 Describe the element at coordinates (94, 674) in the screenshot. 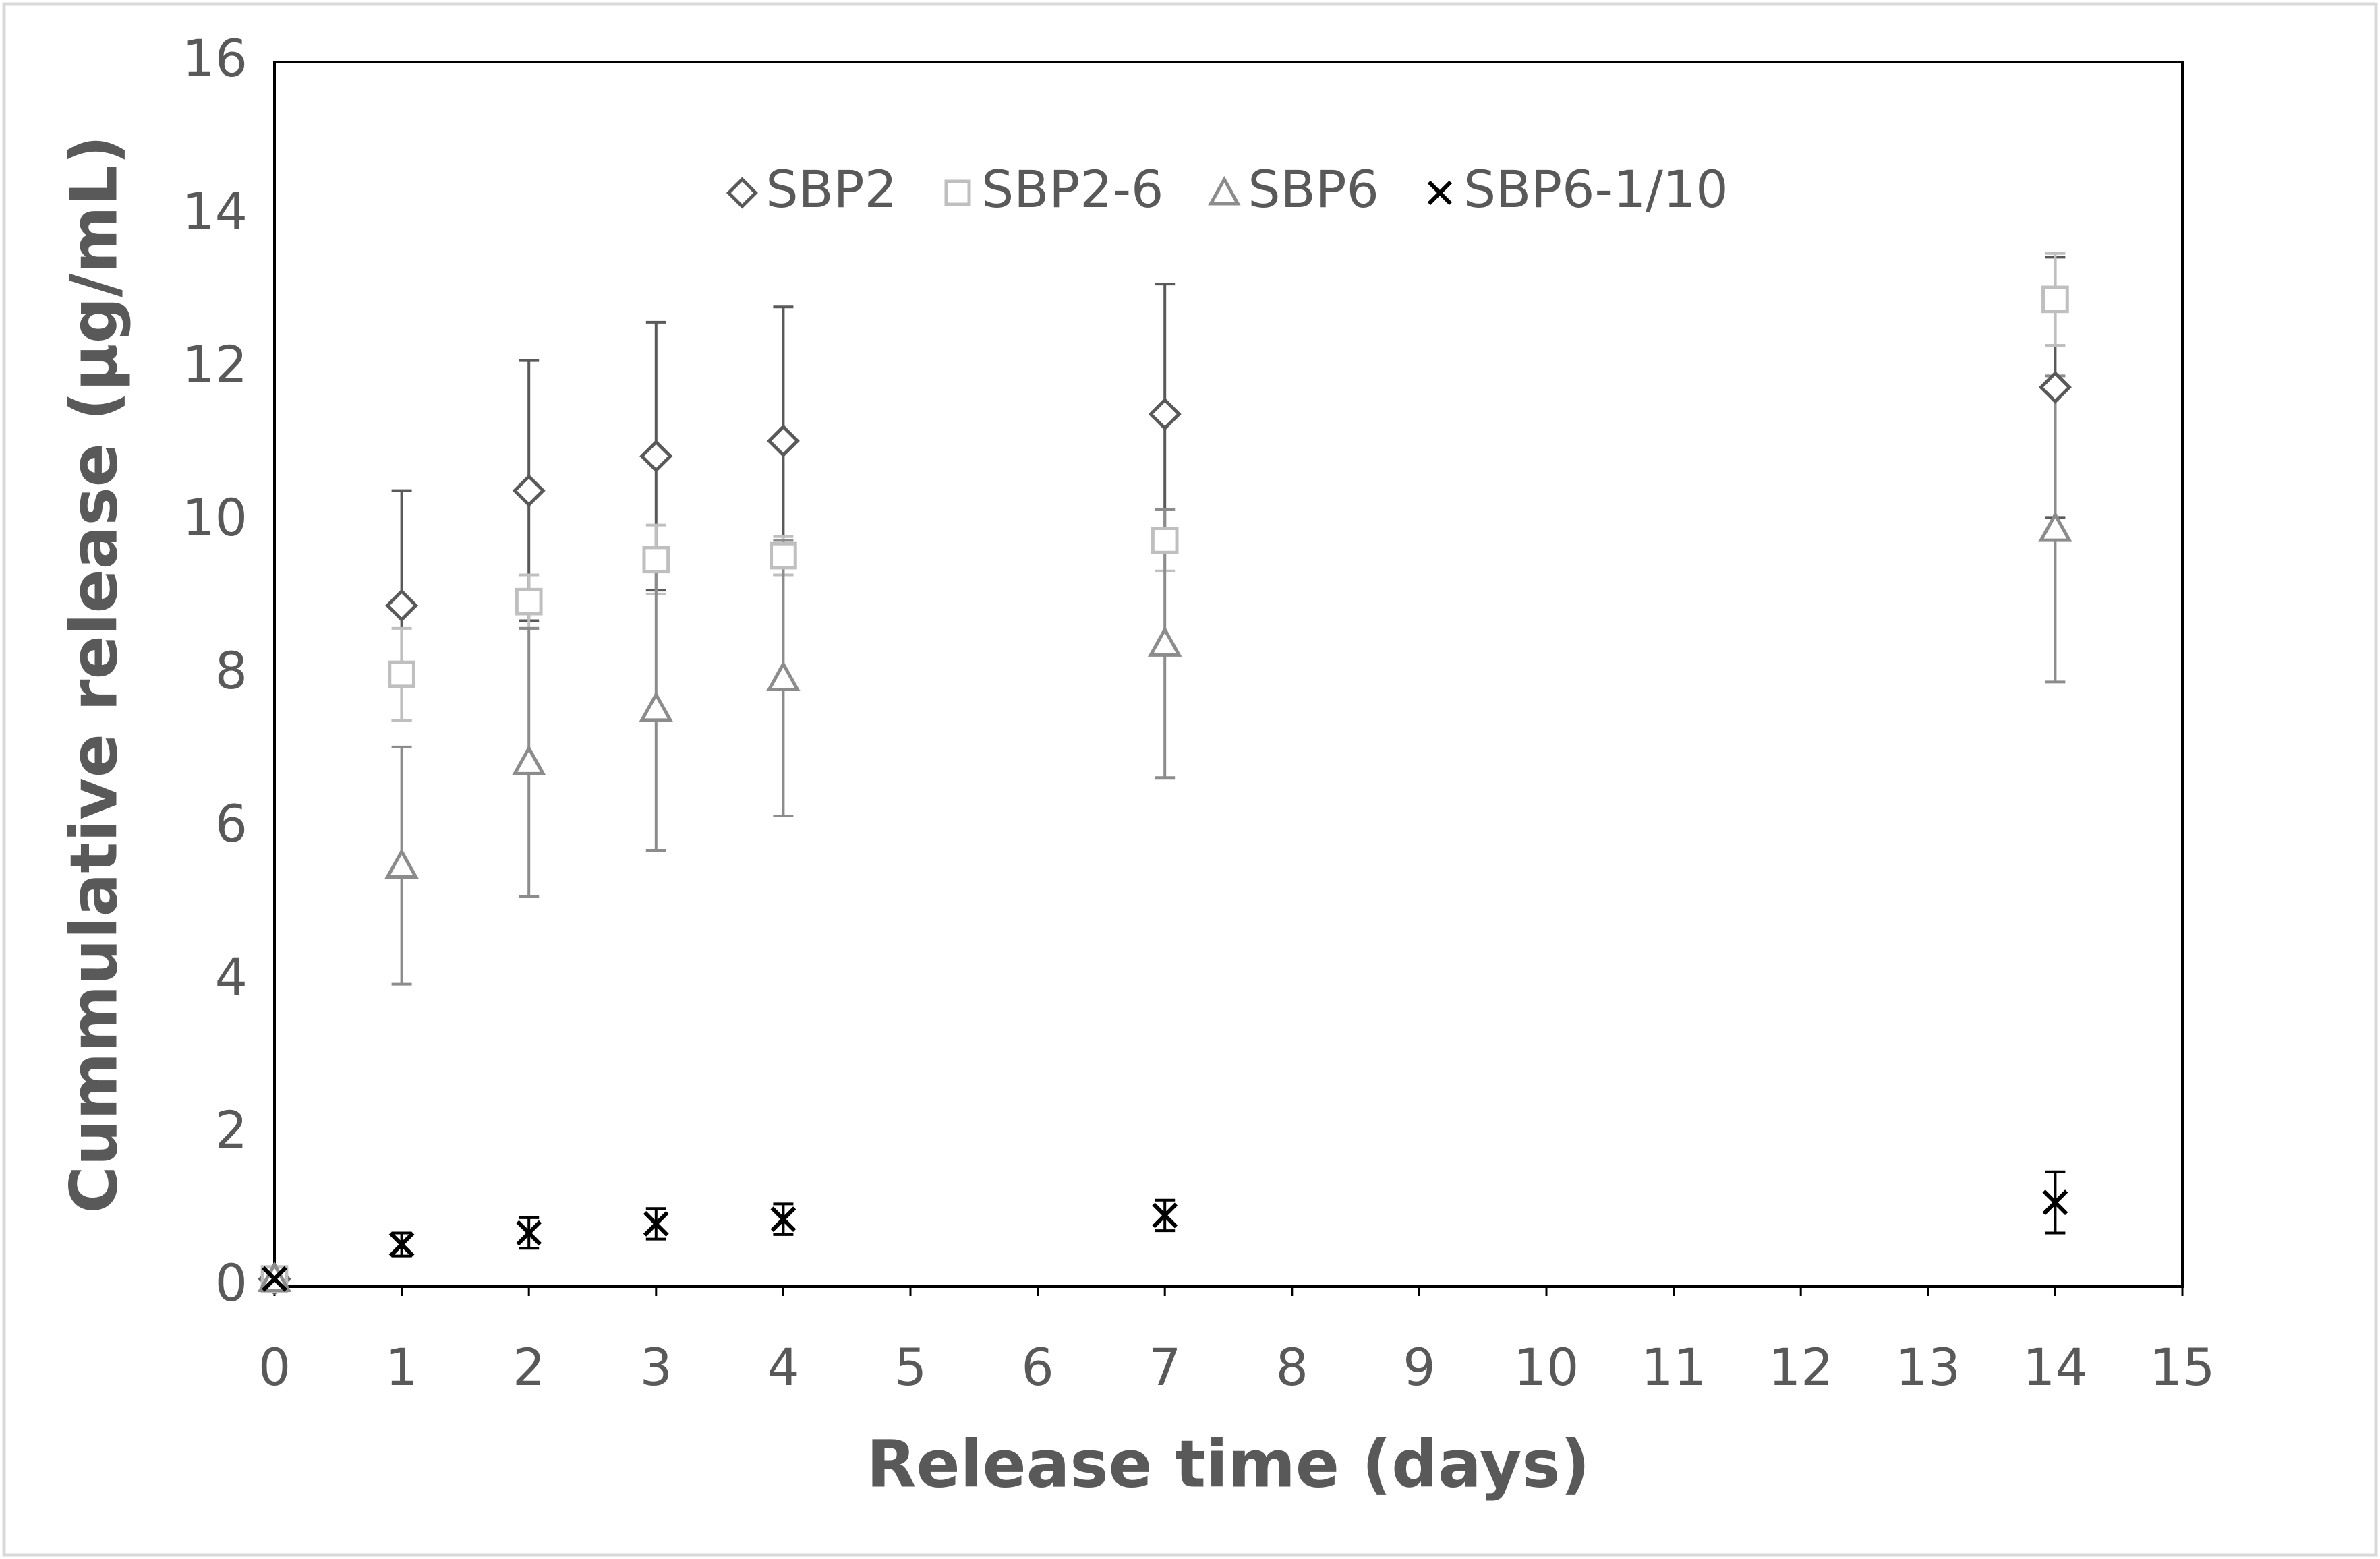

I see `y-axis-title: Cummulative release (µg/mL)` at that location.